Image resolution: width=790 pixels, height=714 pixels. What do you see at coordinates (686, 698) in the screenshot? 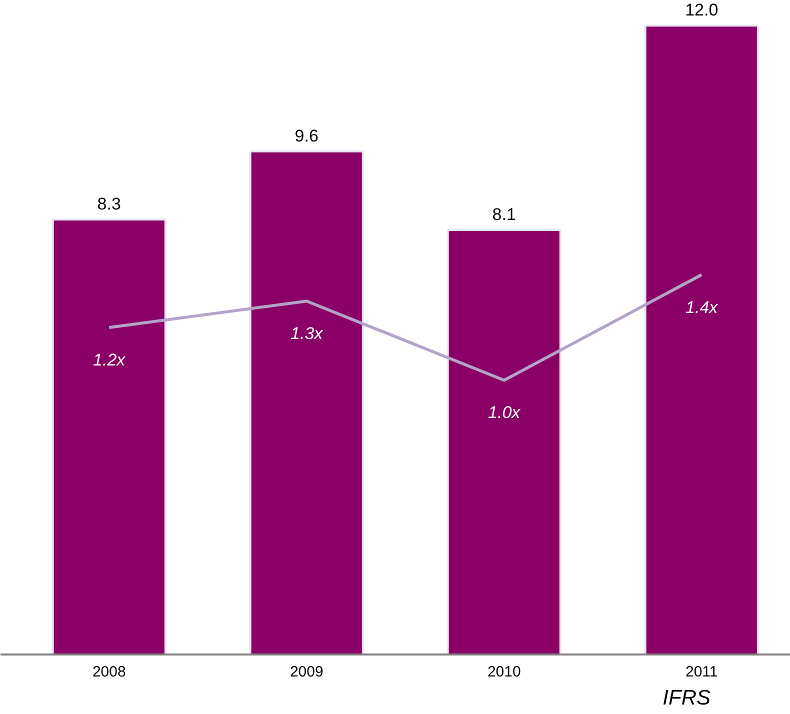
I see `text: IFRS` at bounding box center [686, 698].